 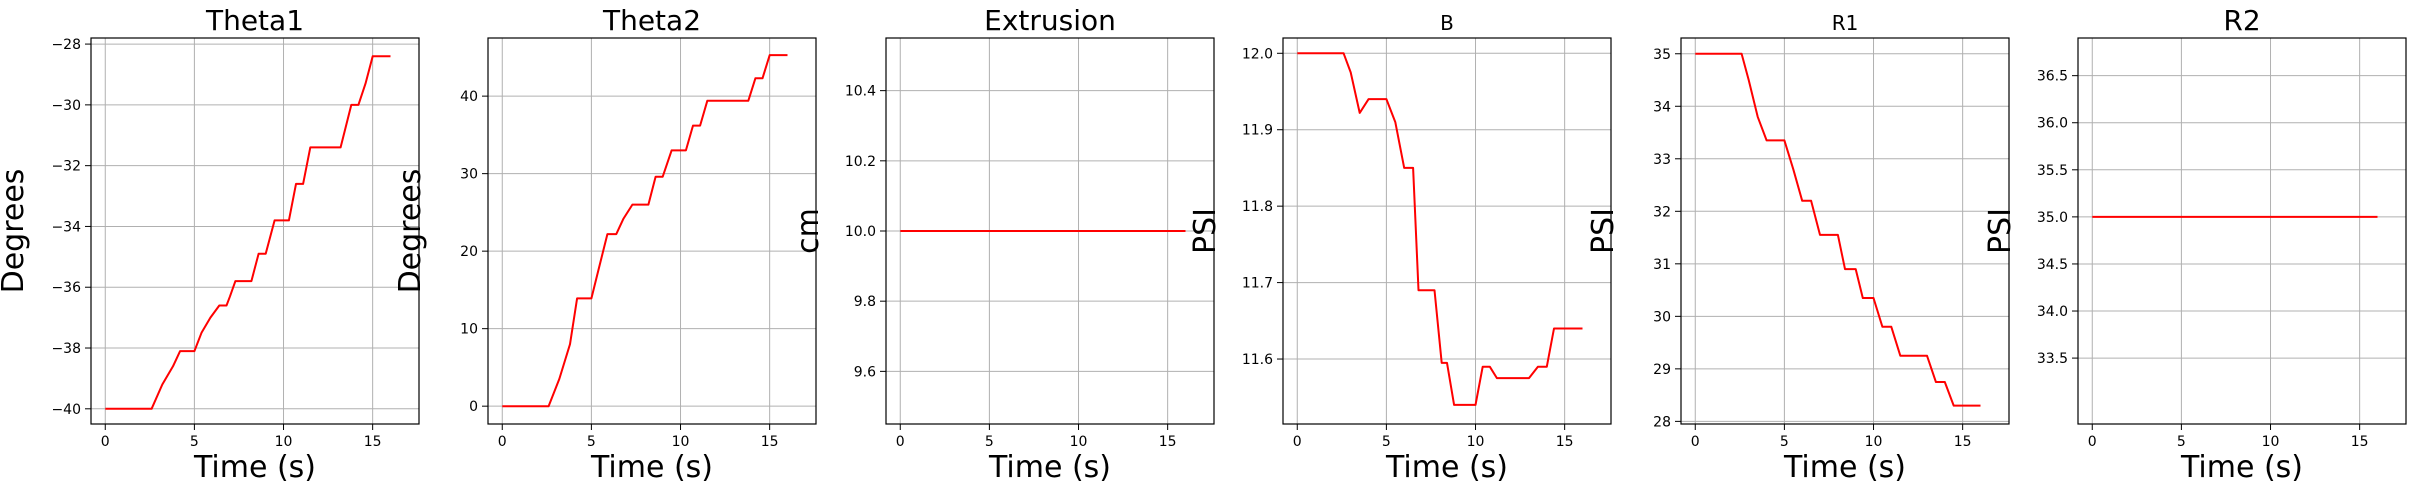 I want to click on y-tick-label: 33.5, so click(x=2052, y=359).